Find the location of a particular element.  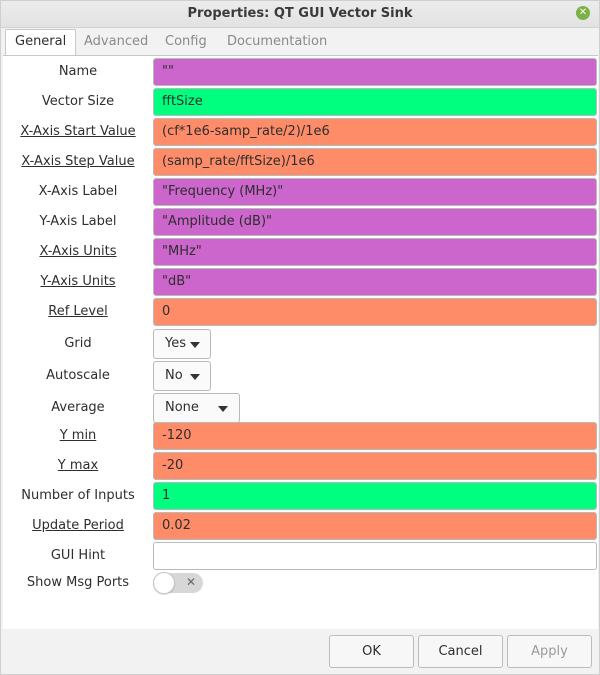

grid-value: Yes is located at coordinates (175, 343).